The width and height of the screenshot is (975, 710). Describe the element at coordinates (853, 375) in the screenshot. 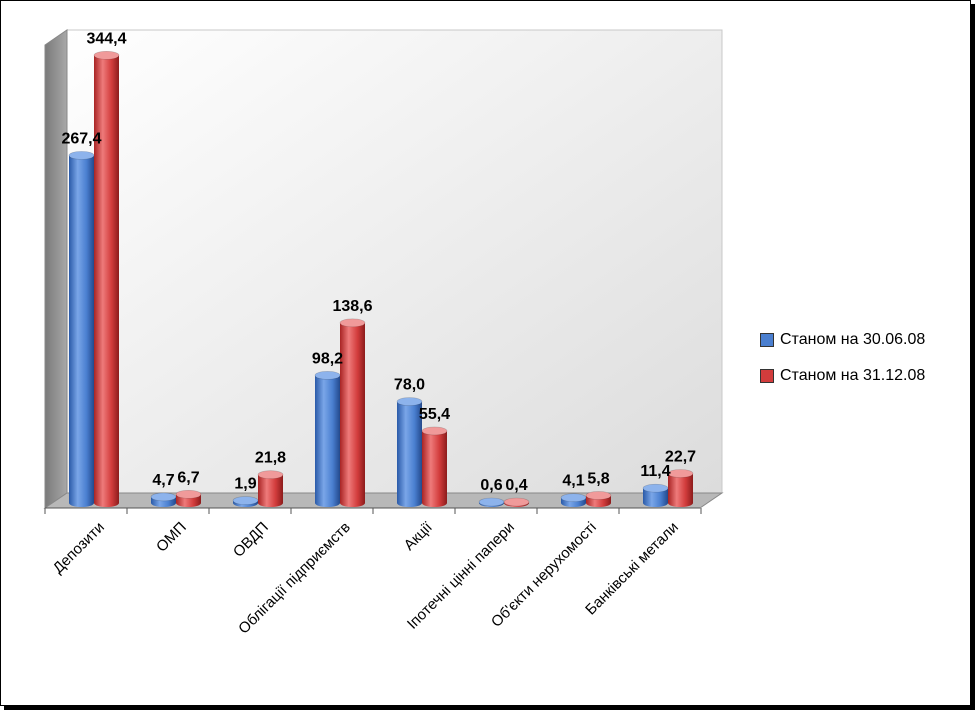

I see `legend-label-series-2: Станом на 31.12.08` at that location.